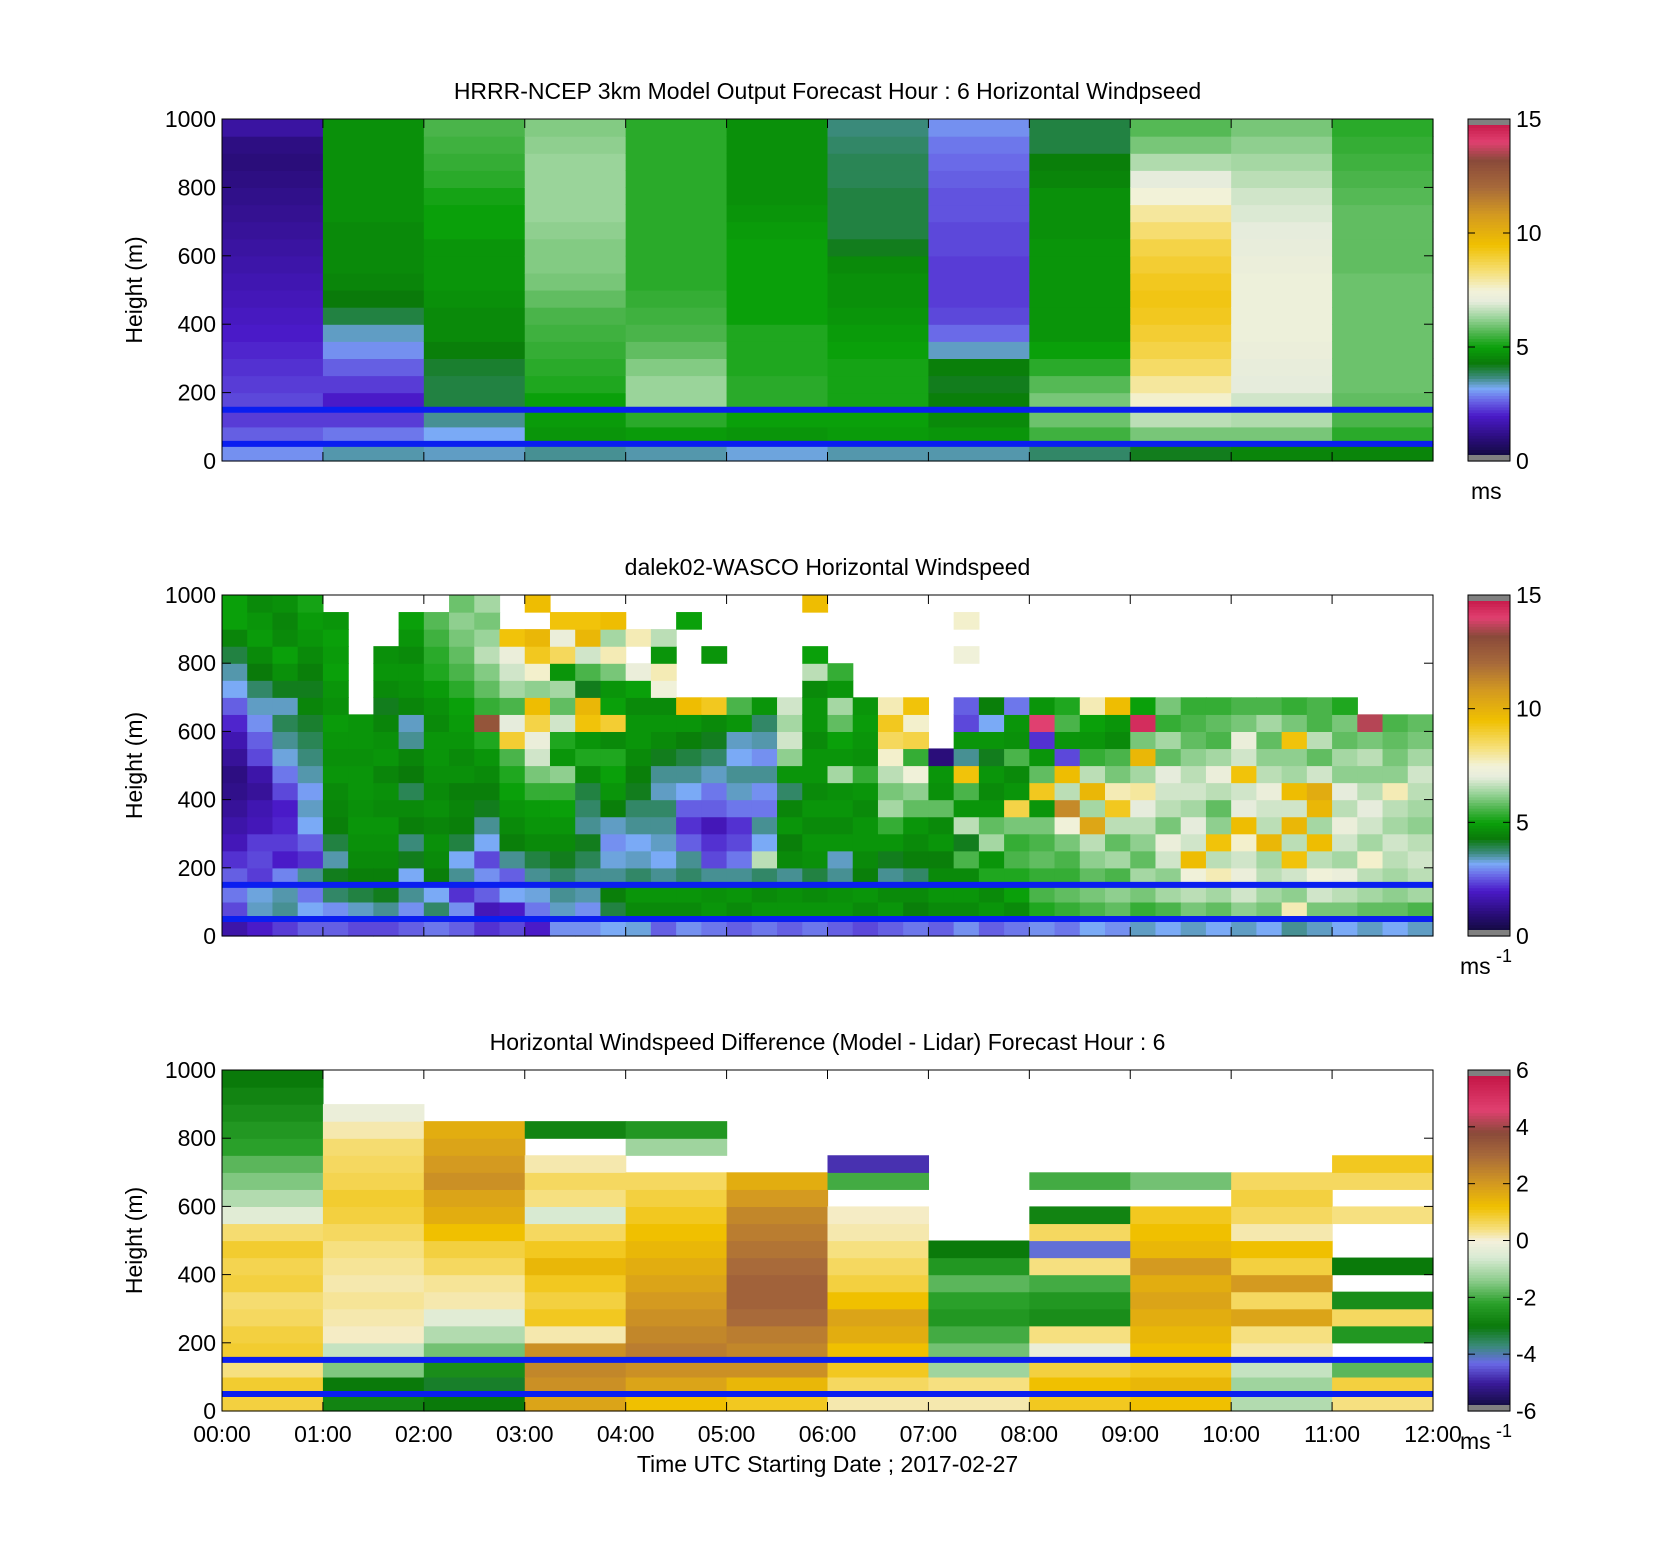 This screenshot has width=1680, height=1561. I want to click on colorbar-tick-label: 15, so click(1529, 595).